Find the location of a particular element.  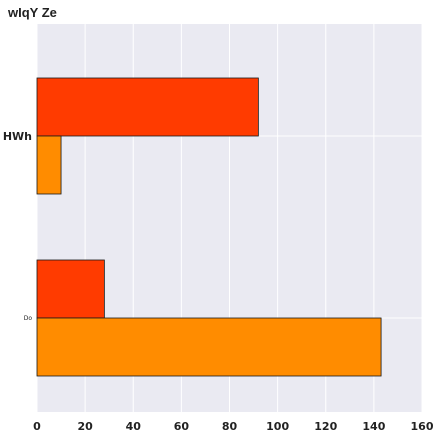

x-axis-ticks: 0 20 40 60 80 100 120 140 160 is located at coordinates (233, 426).